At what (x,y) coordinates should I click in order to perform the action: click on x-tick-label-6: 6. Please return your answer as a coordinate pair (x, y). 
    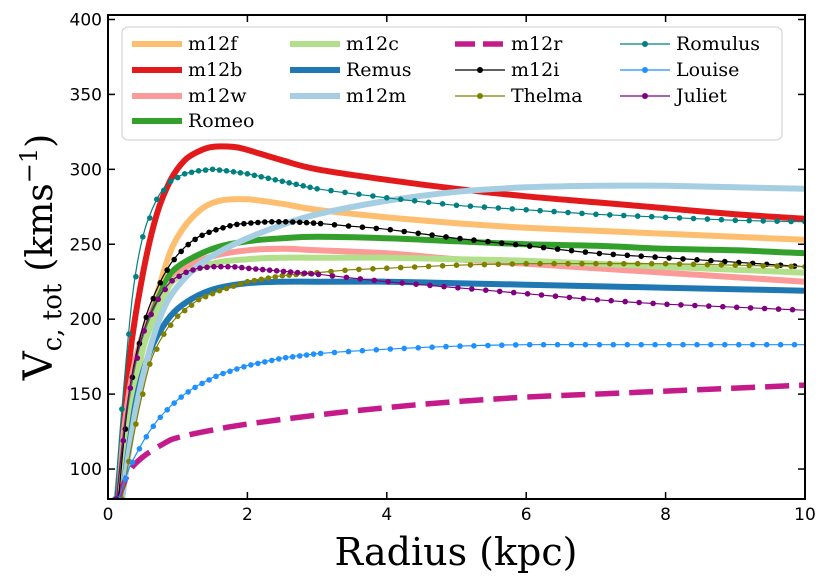
    Looking at the image, I should click on (526, 515).